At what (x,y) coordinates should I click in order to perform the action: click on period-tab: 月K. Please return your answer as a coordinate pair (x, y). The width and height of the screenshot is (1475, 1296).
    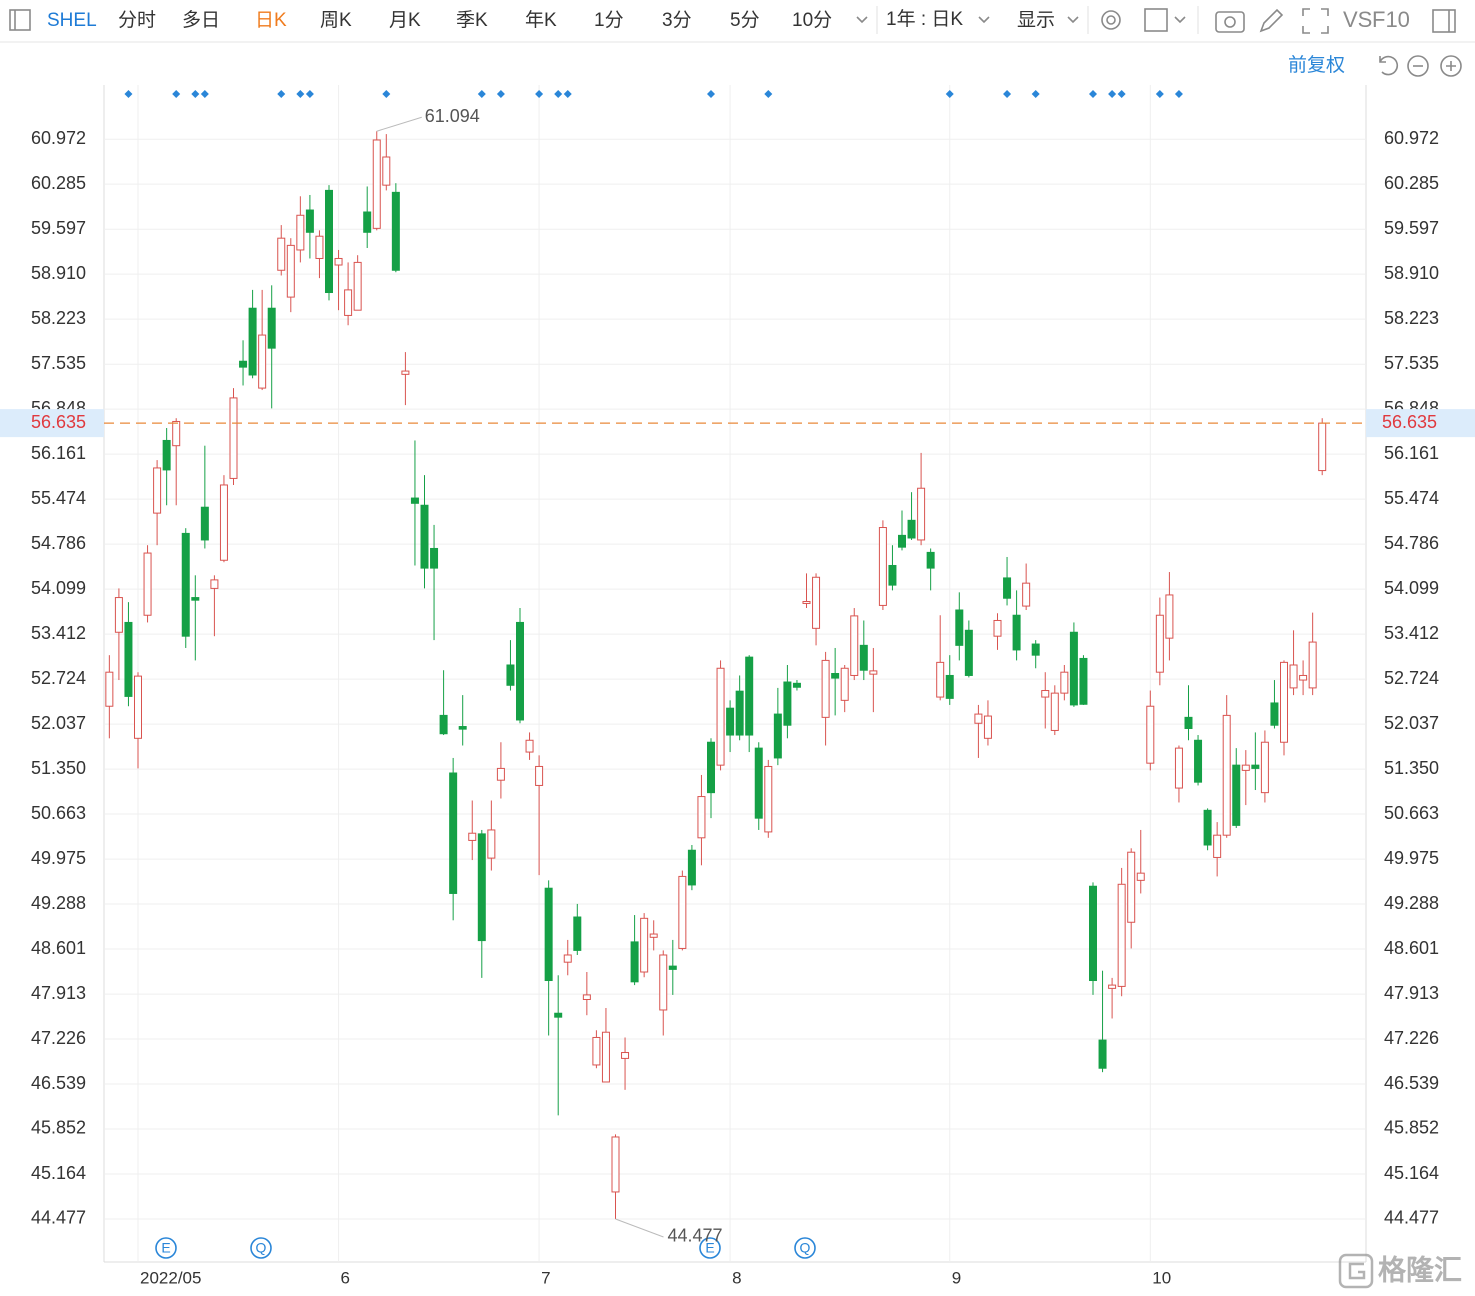
    Looking at the image, I should click on (405, 20).